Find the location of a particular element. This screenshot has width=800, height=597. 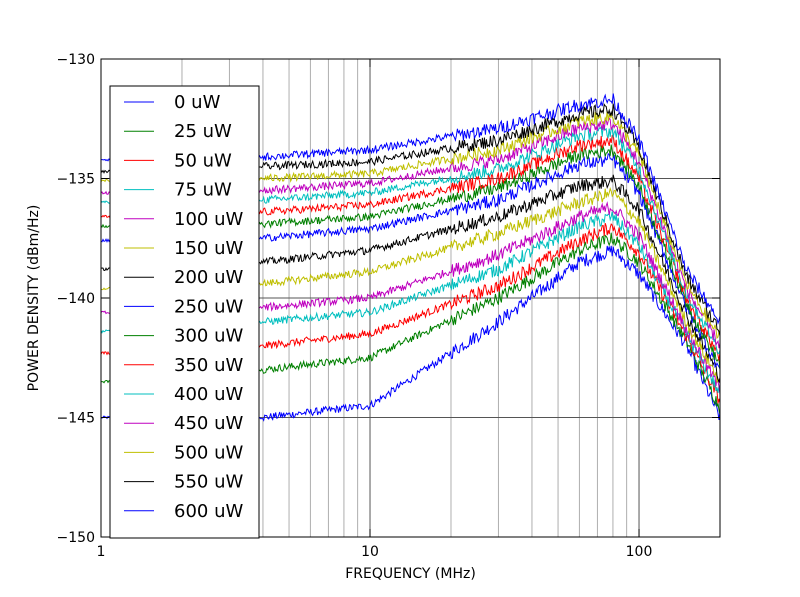

legend-entry-label: 75 uW is located at coordinates (203, 190).